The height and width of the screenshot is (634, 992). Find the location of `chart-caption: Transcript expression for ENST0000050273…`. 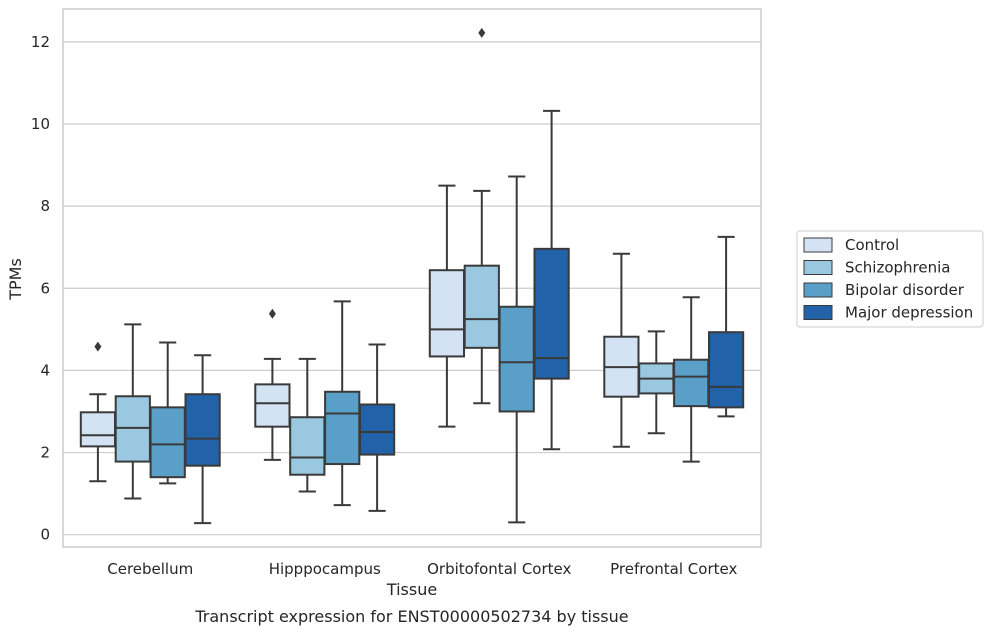

chart-caption: Transcript expression for ENST0000050273… is located at coordinates (411, 616).